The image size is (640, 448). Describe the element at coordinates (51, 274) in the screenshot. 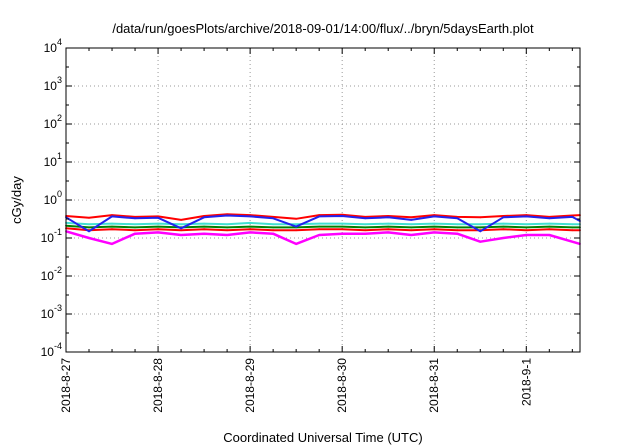

I see `y-tick-label: 10⁻²` at that location.